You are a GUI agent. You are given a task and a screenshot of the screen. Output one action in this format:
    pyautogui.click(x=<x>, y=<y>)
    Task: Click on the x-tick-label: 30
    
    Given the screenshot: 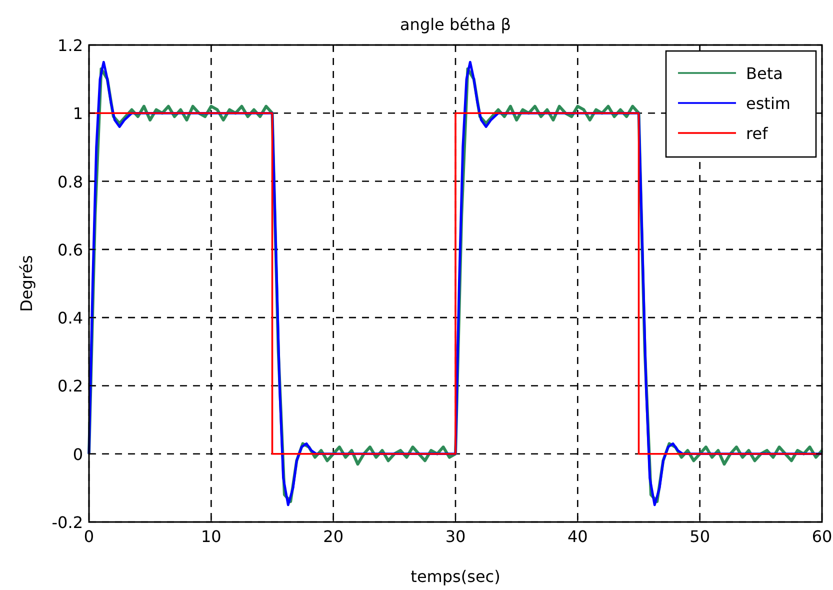 What is the action you would take?
    pyautogui.click(x=455, y=536)
    